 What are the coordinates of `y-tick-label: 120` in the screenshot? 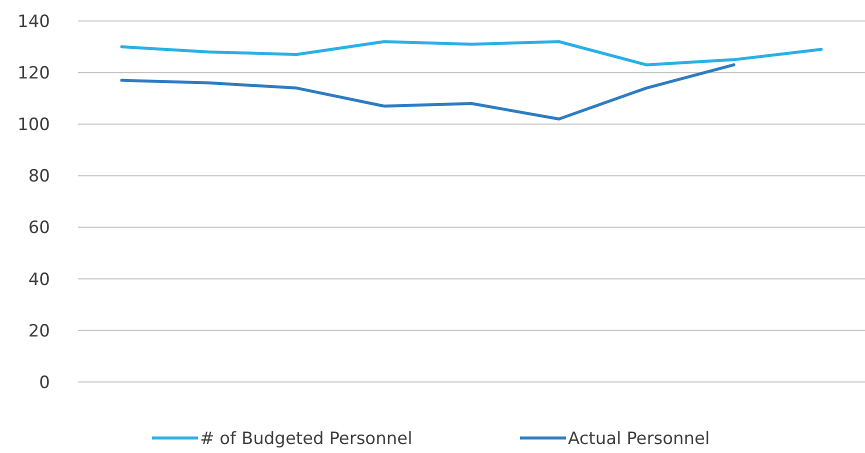 It's located at (34, 74).